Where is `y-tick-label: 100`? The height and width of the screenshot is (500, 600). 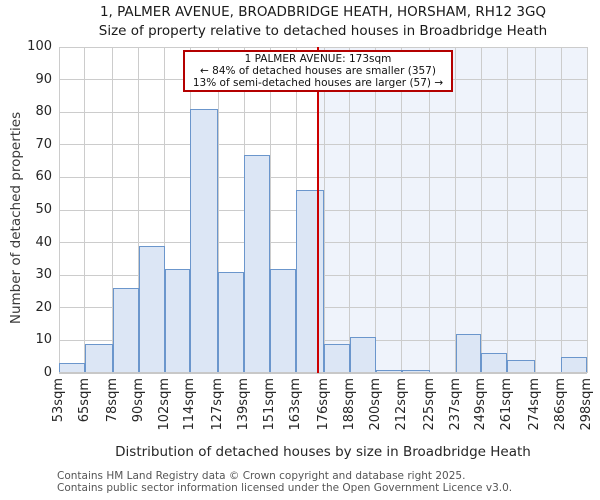
y-tick-label: 100 is located at coordinates (39, 46).